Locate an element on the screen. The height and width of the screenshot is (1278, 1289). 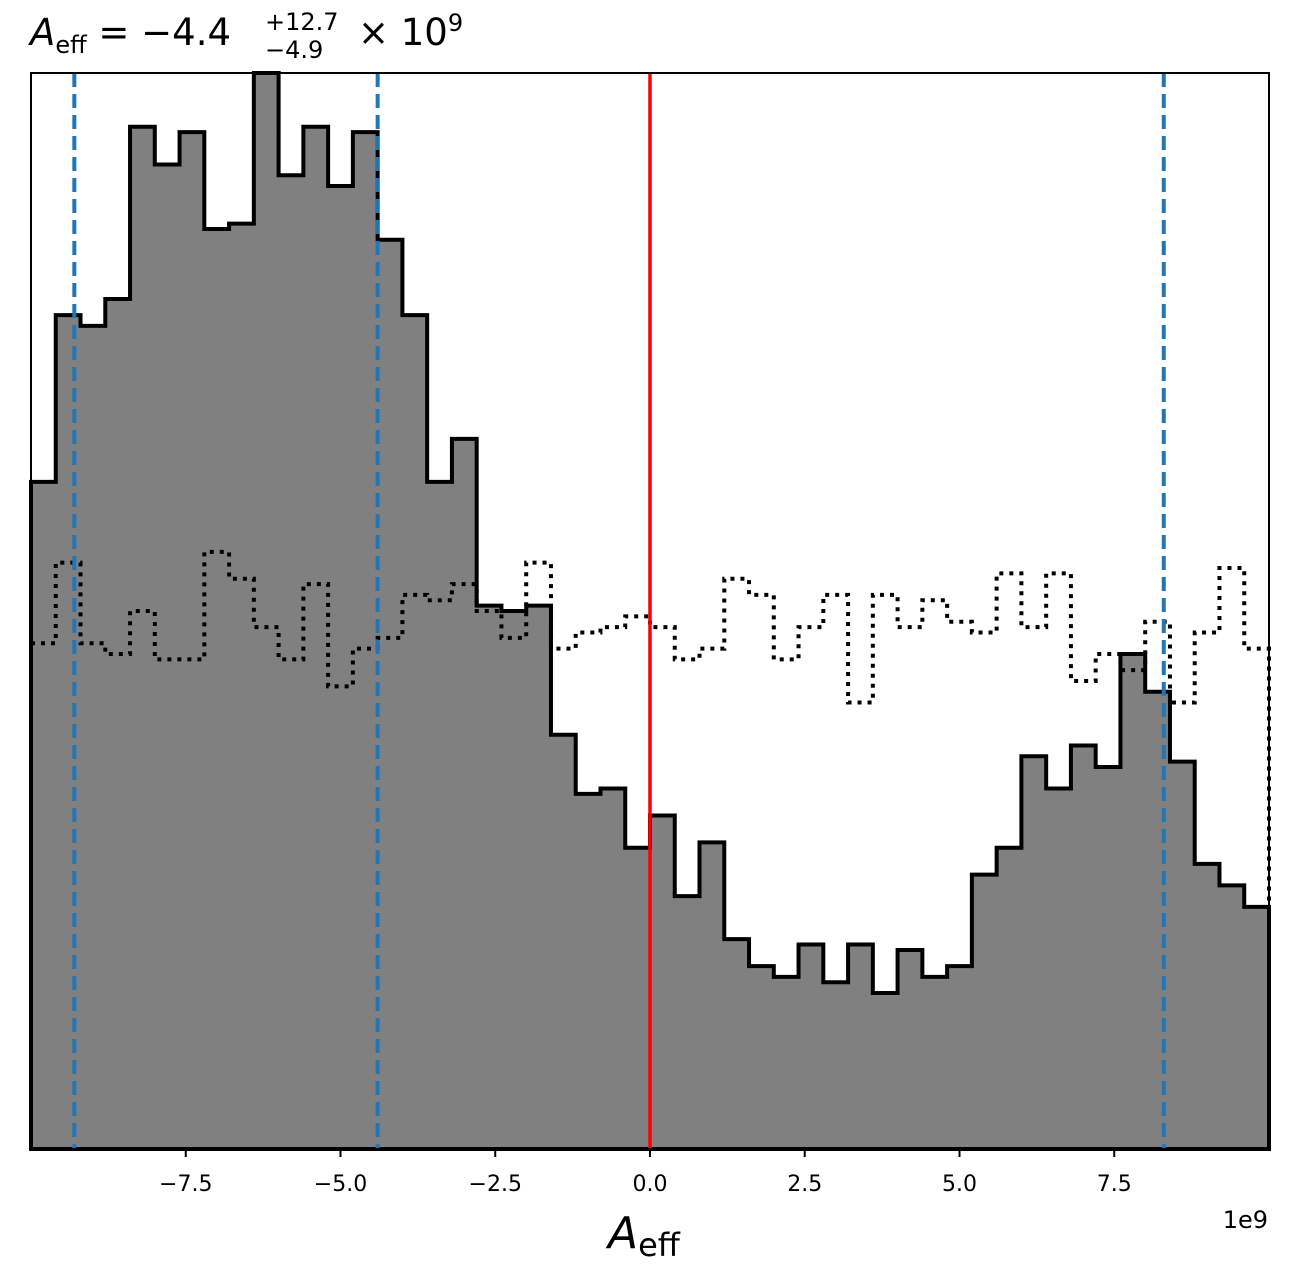
x-axis-label: Aeff is located at coordinates (643, 1236).